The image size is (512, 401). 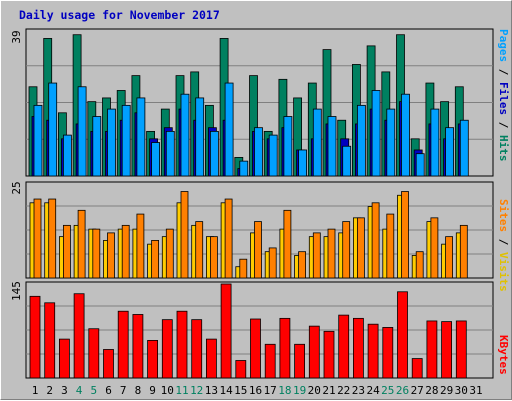 What do you see at coordinates (417, 390) in the screenshot?
I see `x-label-27: 27` at bounding box center [417, 390].